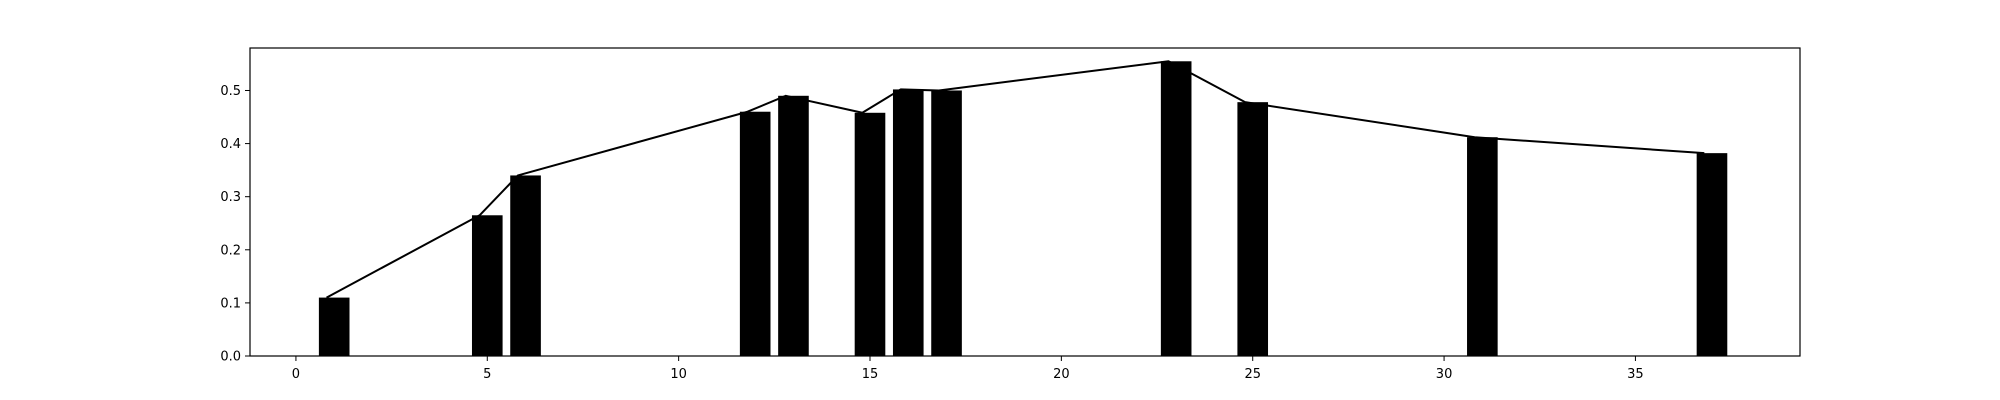 The height and width of the screenshot is (400, 2000). I want to click on y-tick-label: 0.3, so click(230, 197).